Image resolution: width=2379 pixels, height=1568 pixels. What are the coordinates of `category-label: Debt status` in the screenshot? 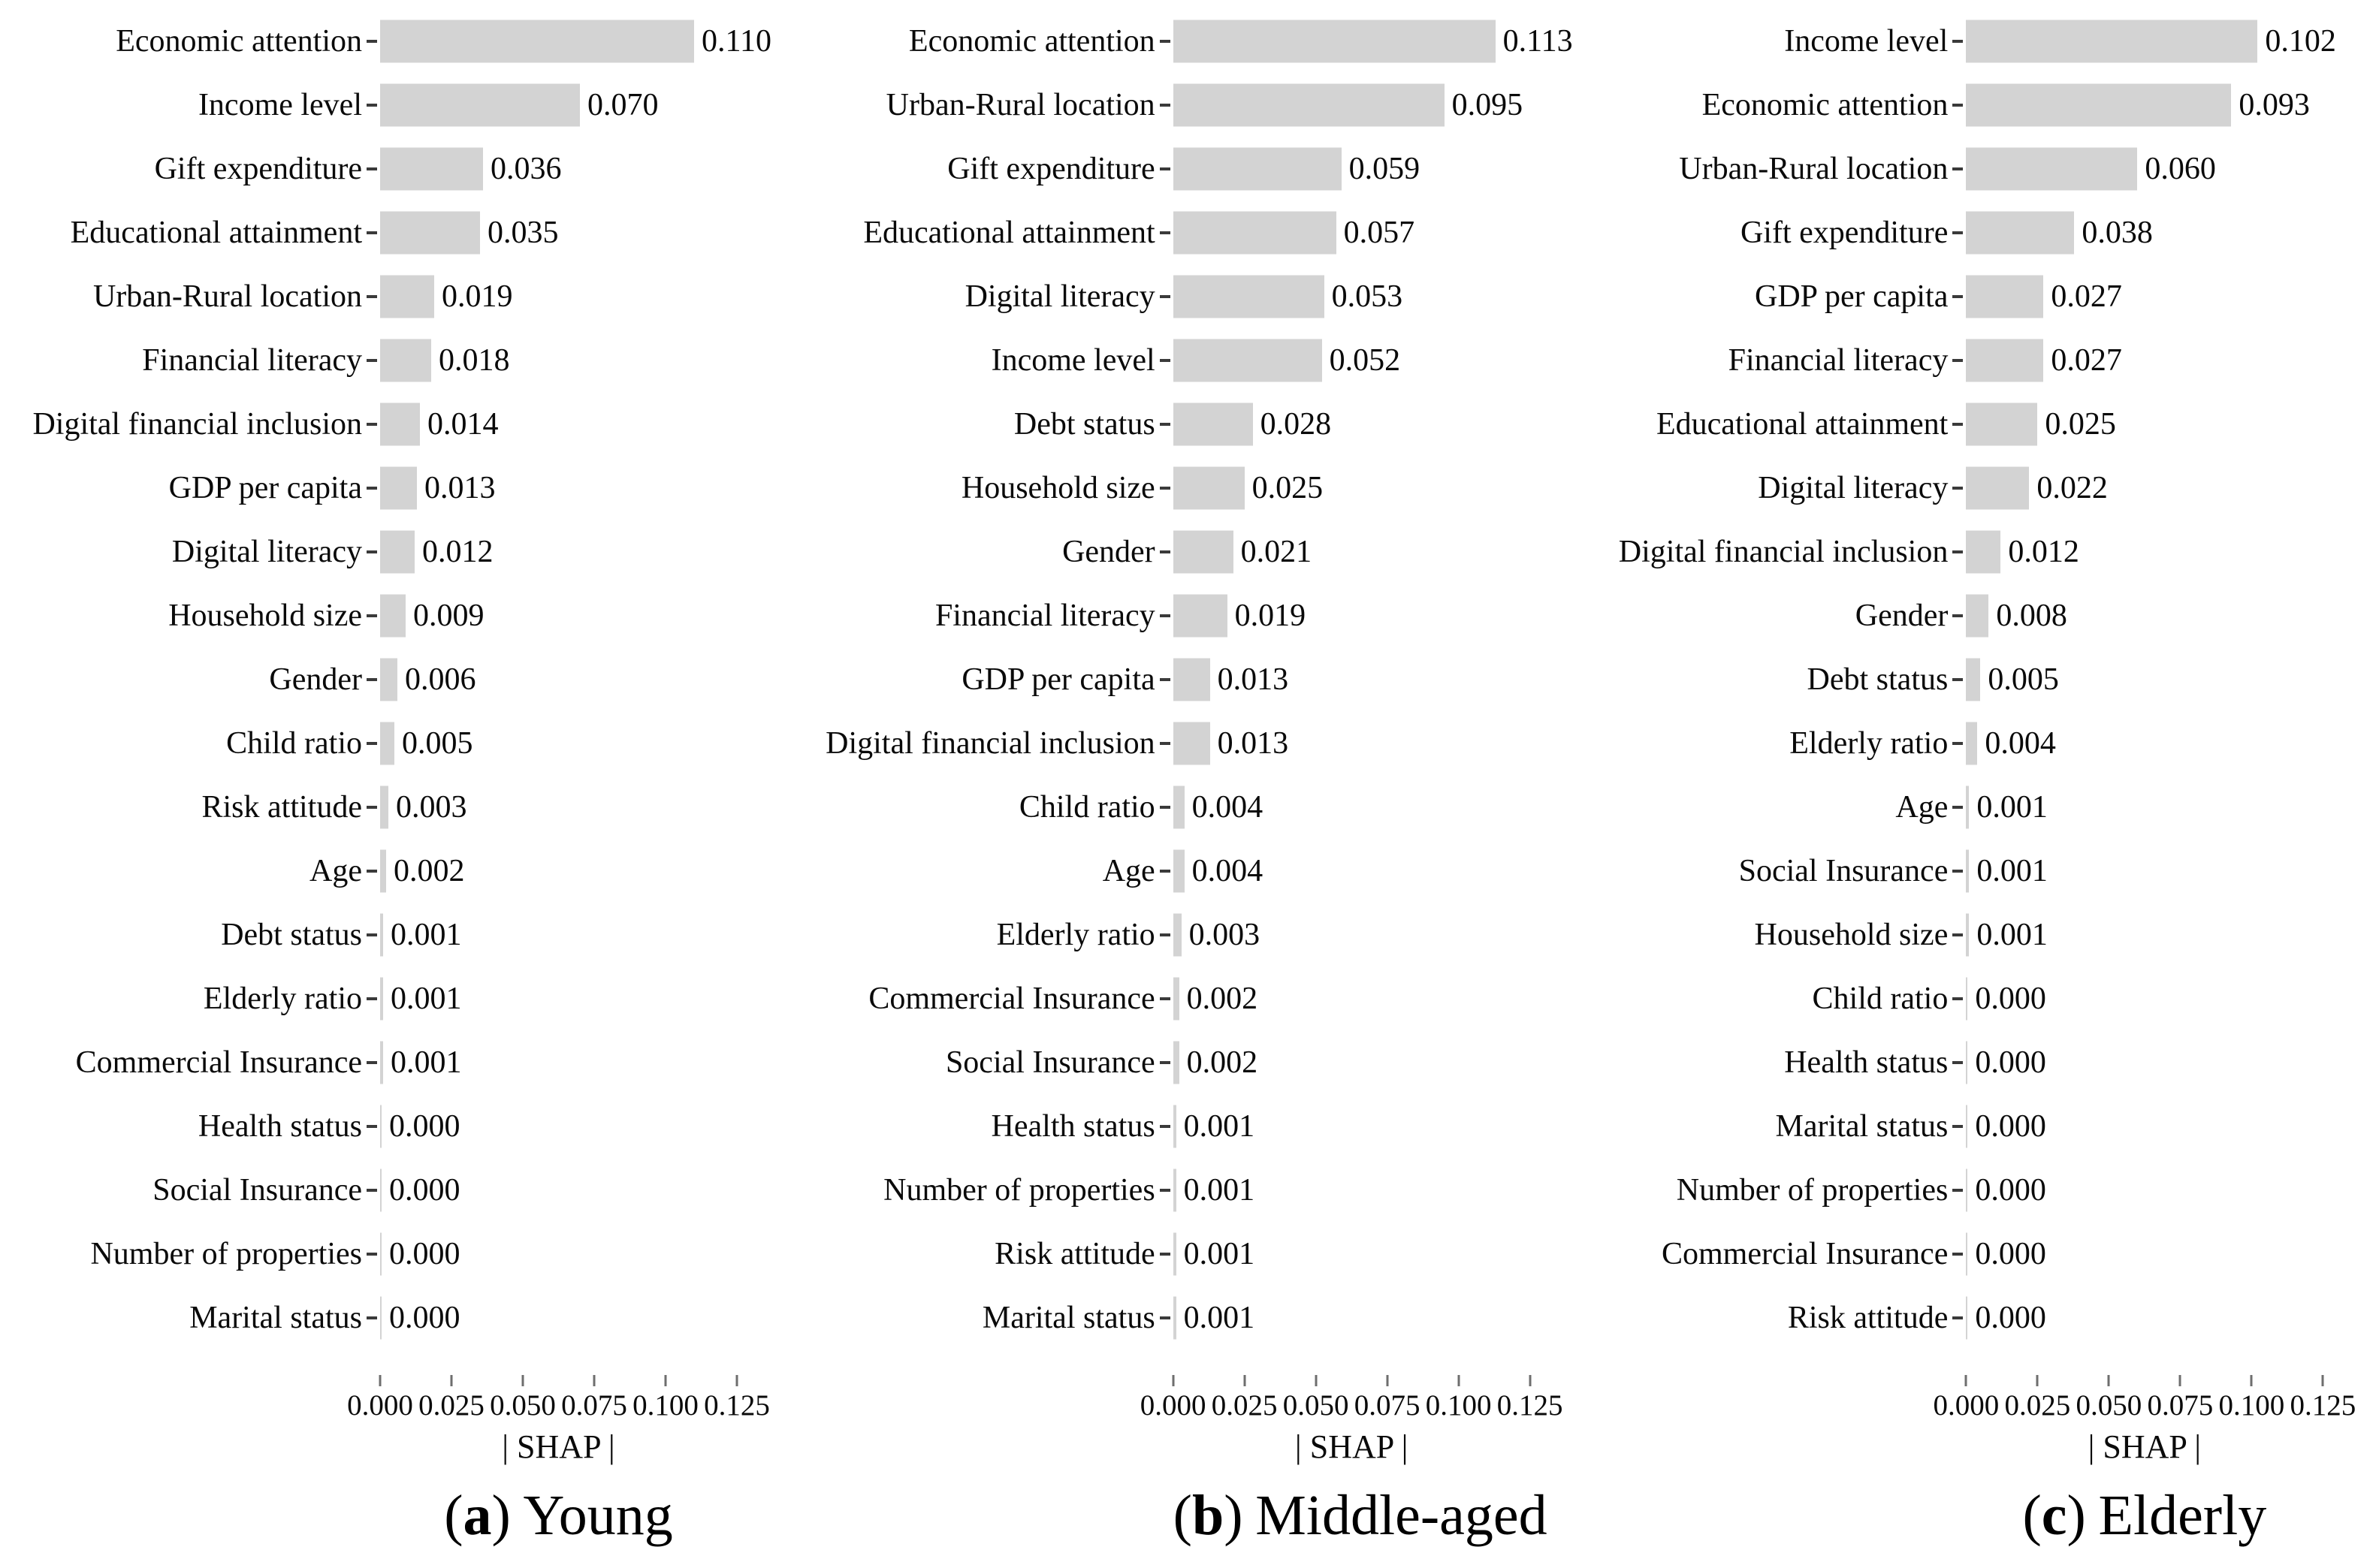 It's located at (183, 935).